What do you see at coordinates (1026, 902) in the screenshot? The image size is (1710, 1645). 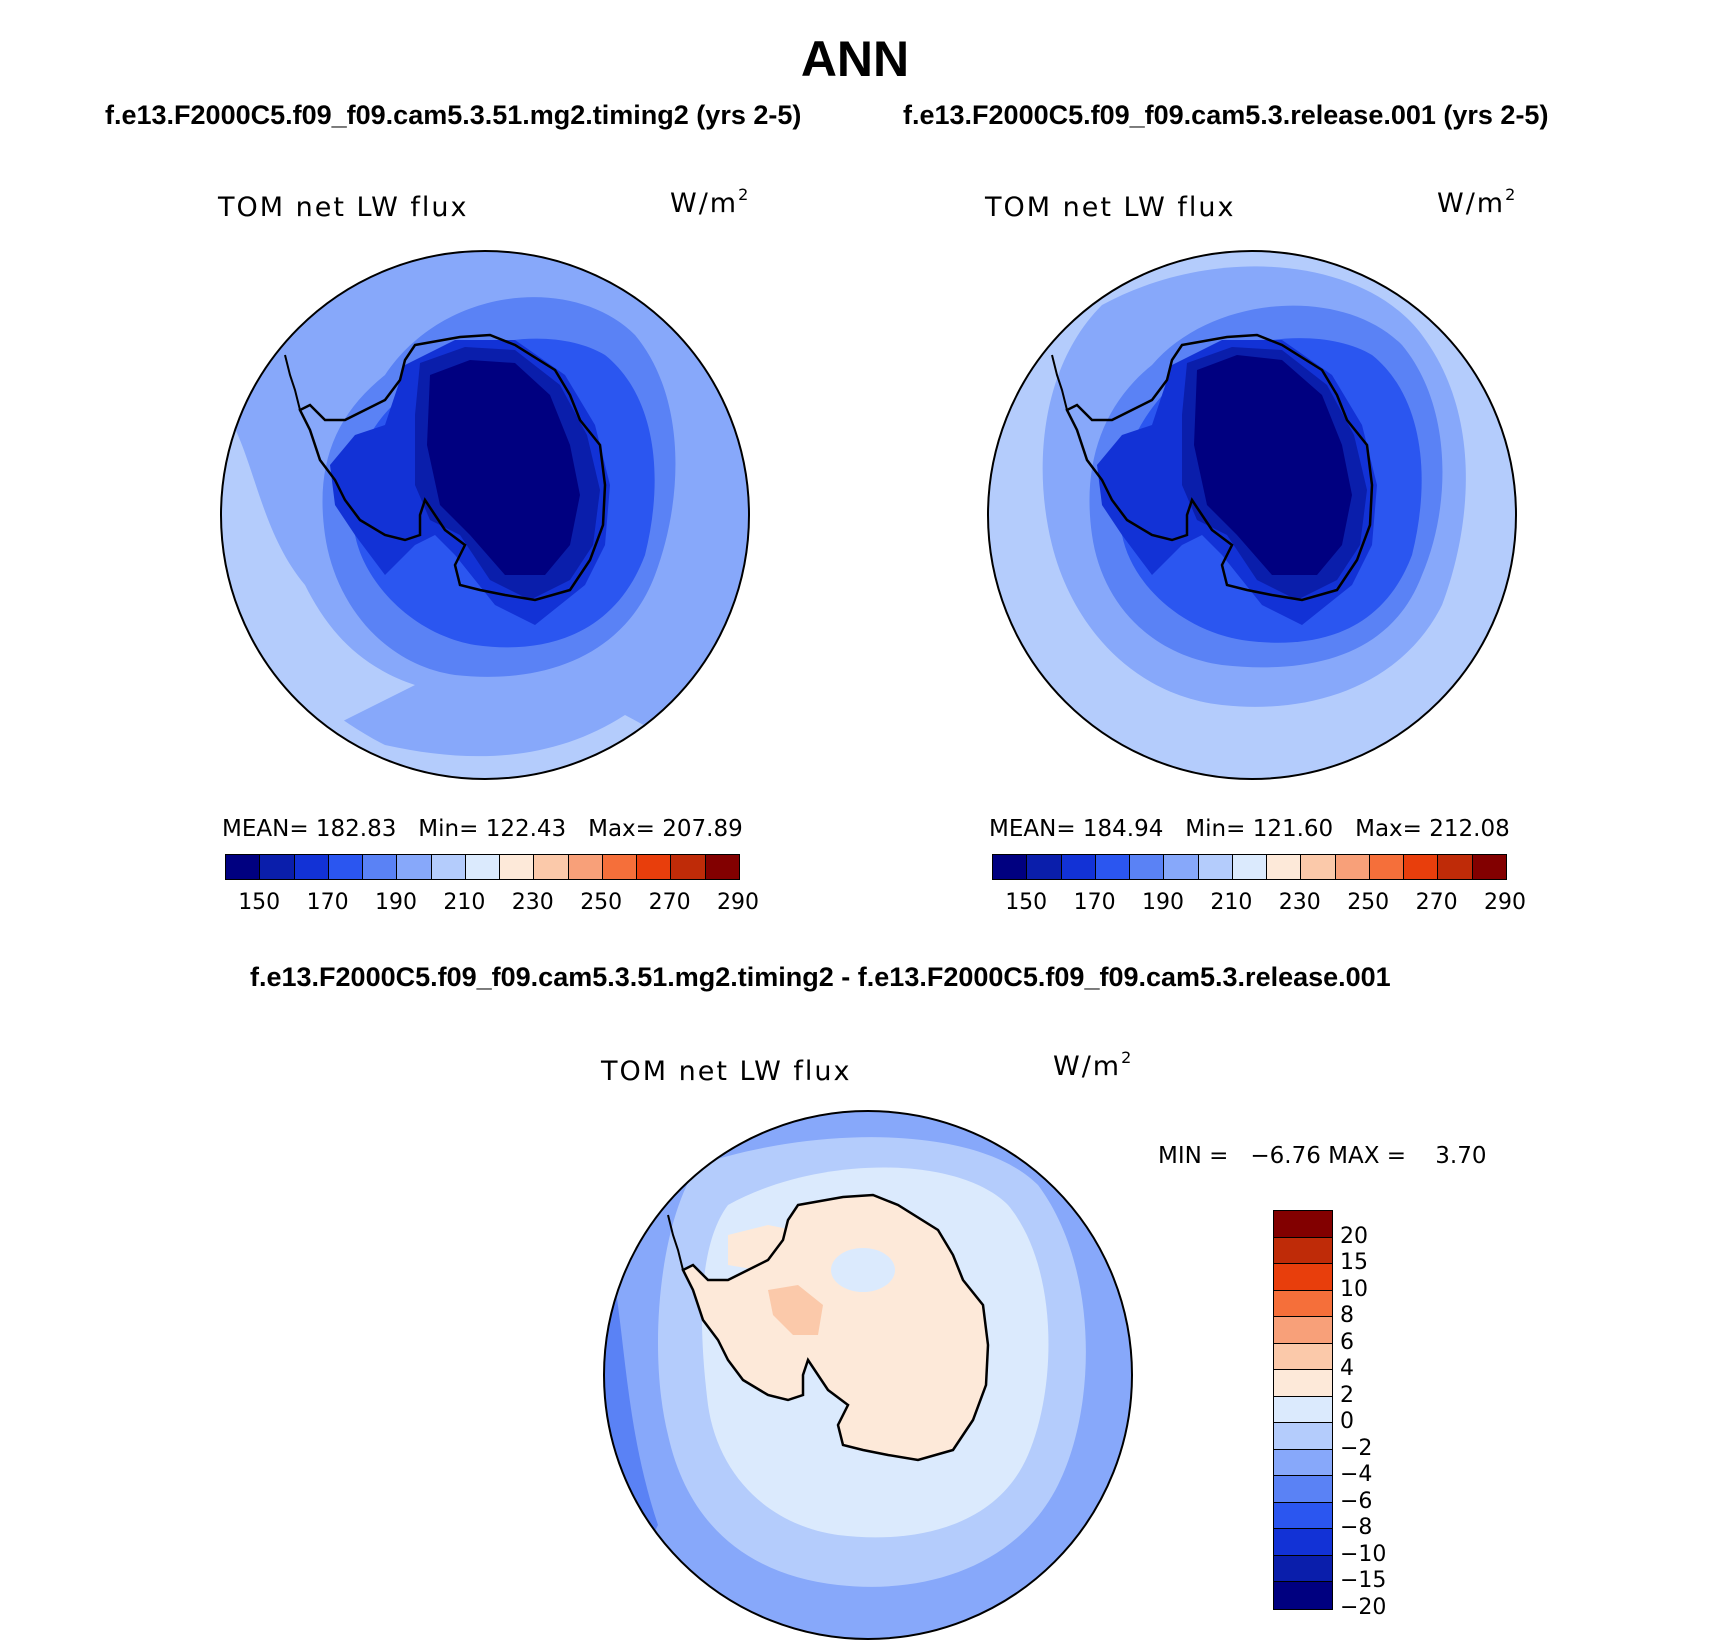 I see `panel2-colorbar-tick-label: 150` at bounding box center [1026, 902].